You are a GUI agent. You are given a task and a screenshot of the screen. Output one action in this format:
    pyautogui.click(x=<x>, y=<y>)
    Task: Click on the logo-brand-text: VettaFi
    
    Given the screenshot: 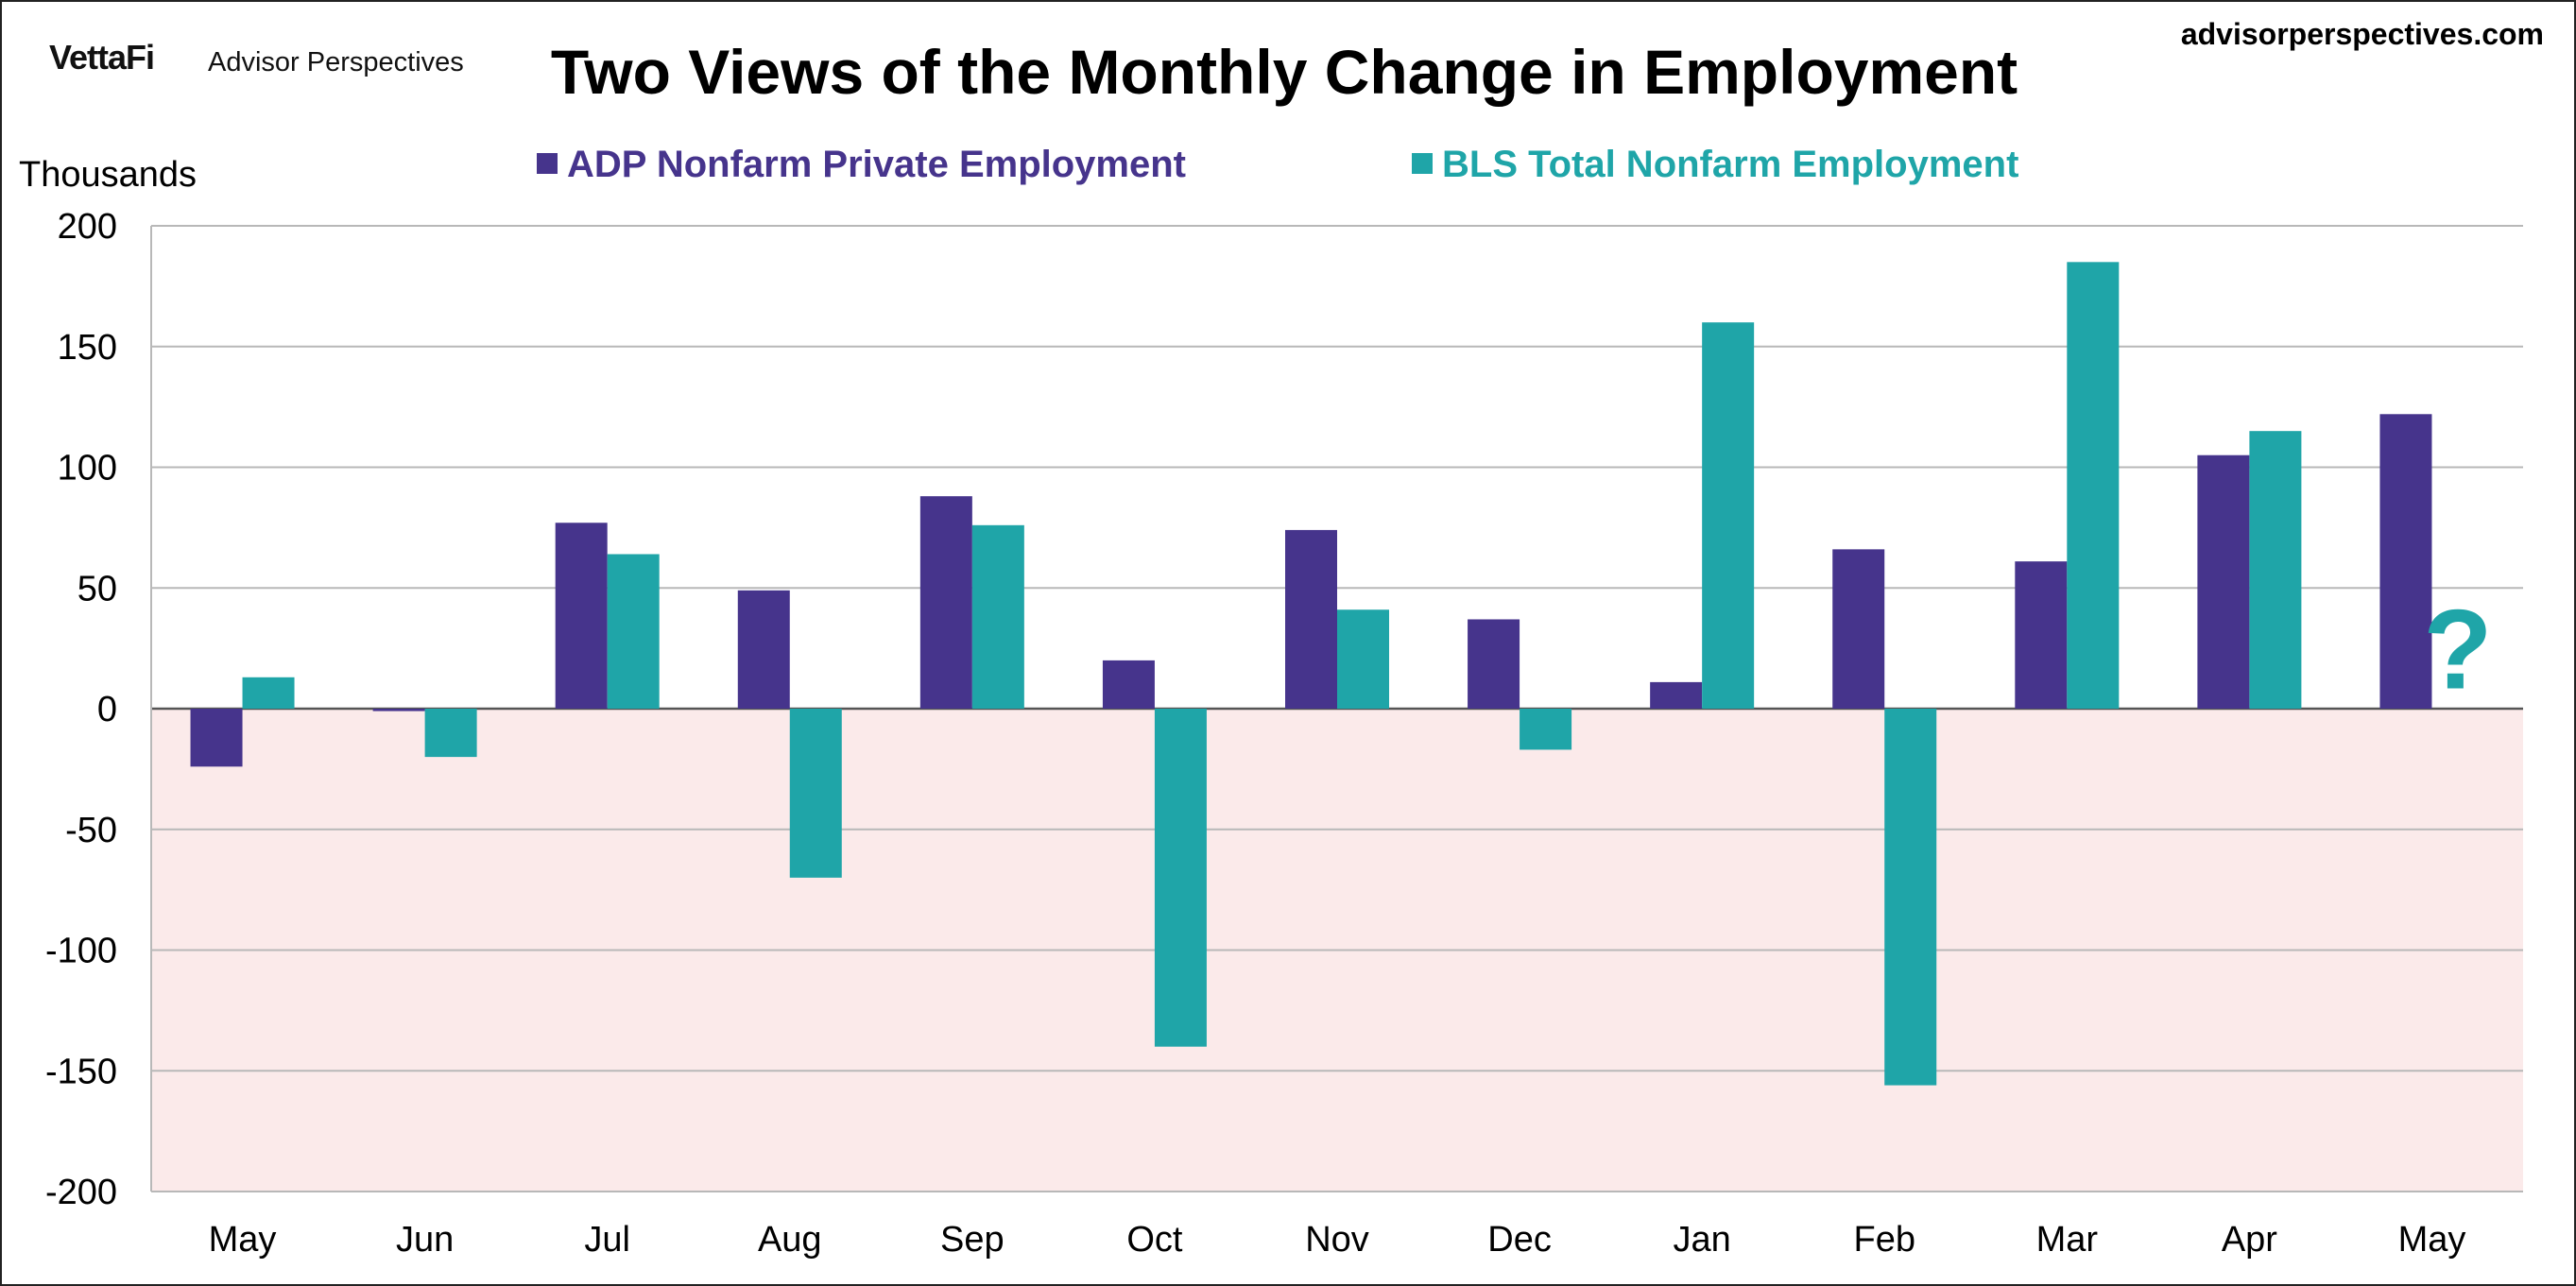 What is the action you would take?
    pyautogui.click(x=102, y=57)
    